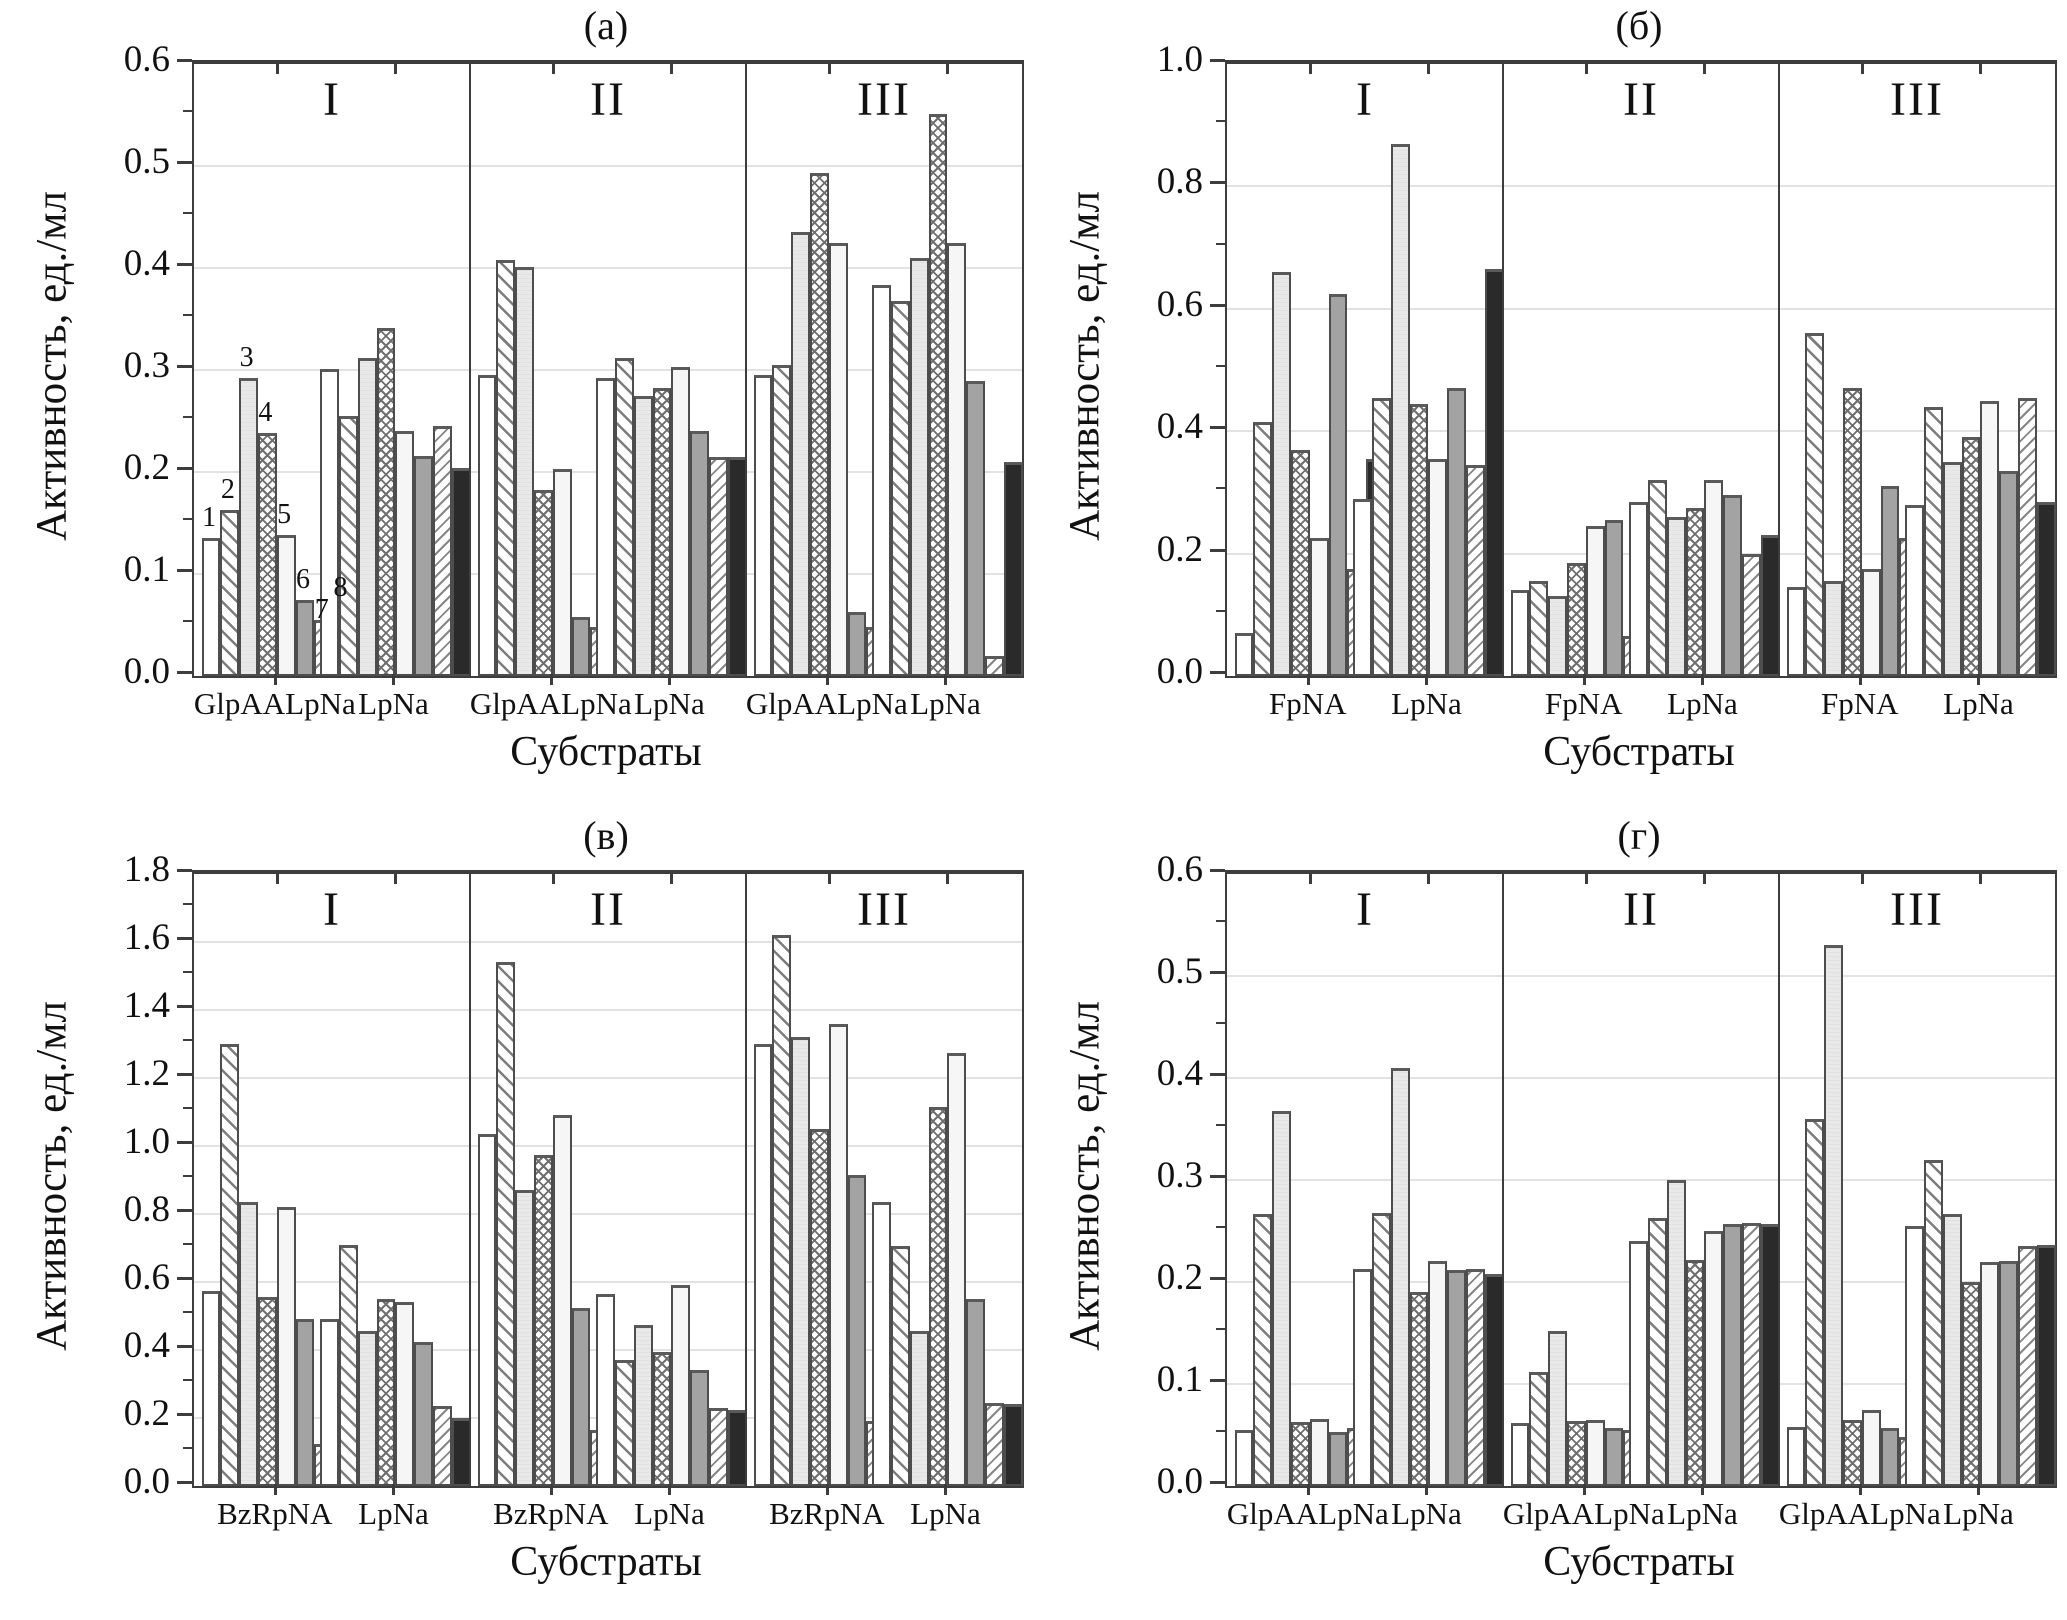 This screenshot has height=1620, width=2067. I want to click on substrate-label: LpNa, so click(1702, 703).